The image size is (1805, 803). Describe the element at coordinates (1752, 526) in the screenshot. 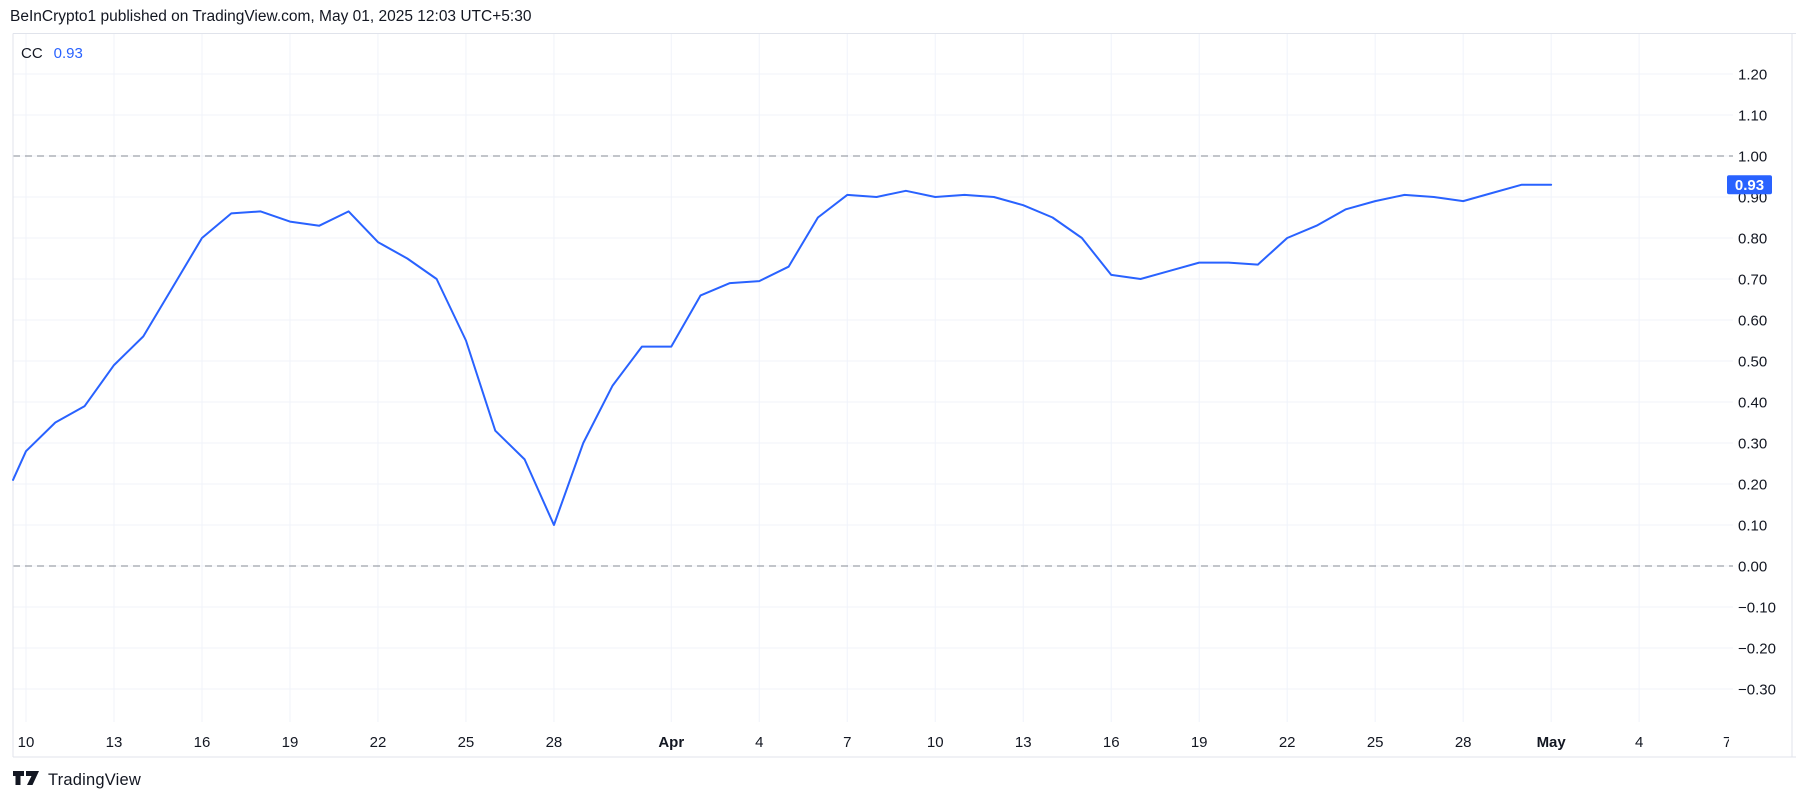

I see `y-axis-label: 0.10` at that location.